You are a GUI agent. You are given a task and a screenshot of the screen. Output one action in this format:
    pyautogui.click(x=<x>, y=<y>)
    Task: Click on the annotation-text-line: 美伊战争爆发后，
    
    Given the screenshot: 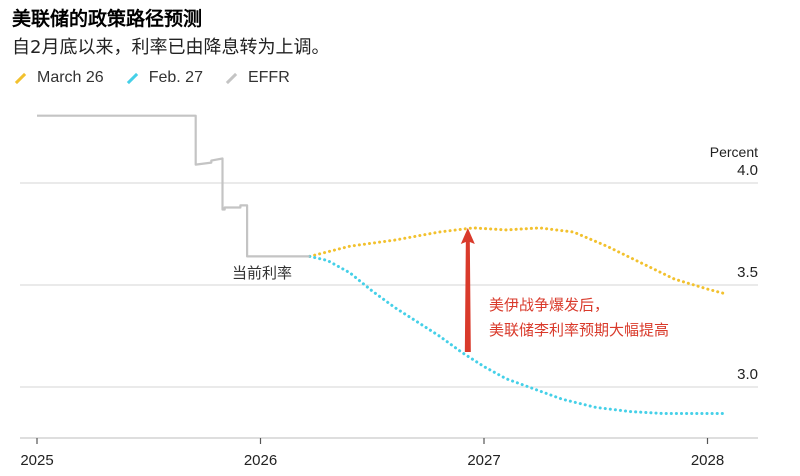 What is the action you would take?
    pyautogui.click(x=549, y=305)
    